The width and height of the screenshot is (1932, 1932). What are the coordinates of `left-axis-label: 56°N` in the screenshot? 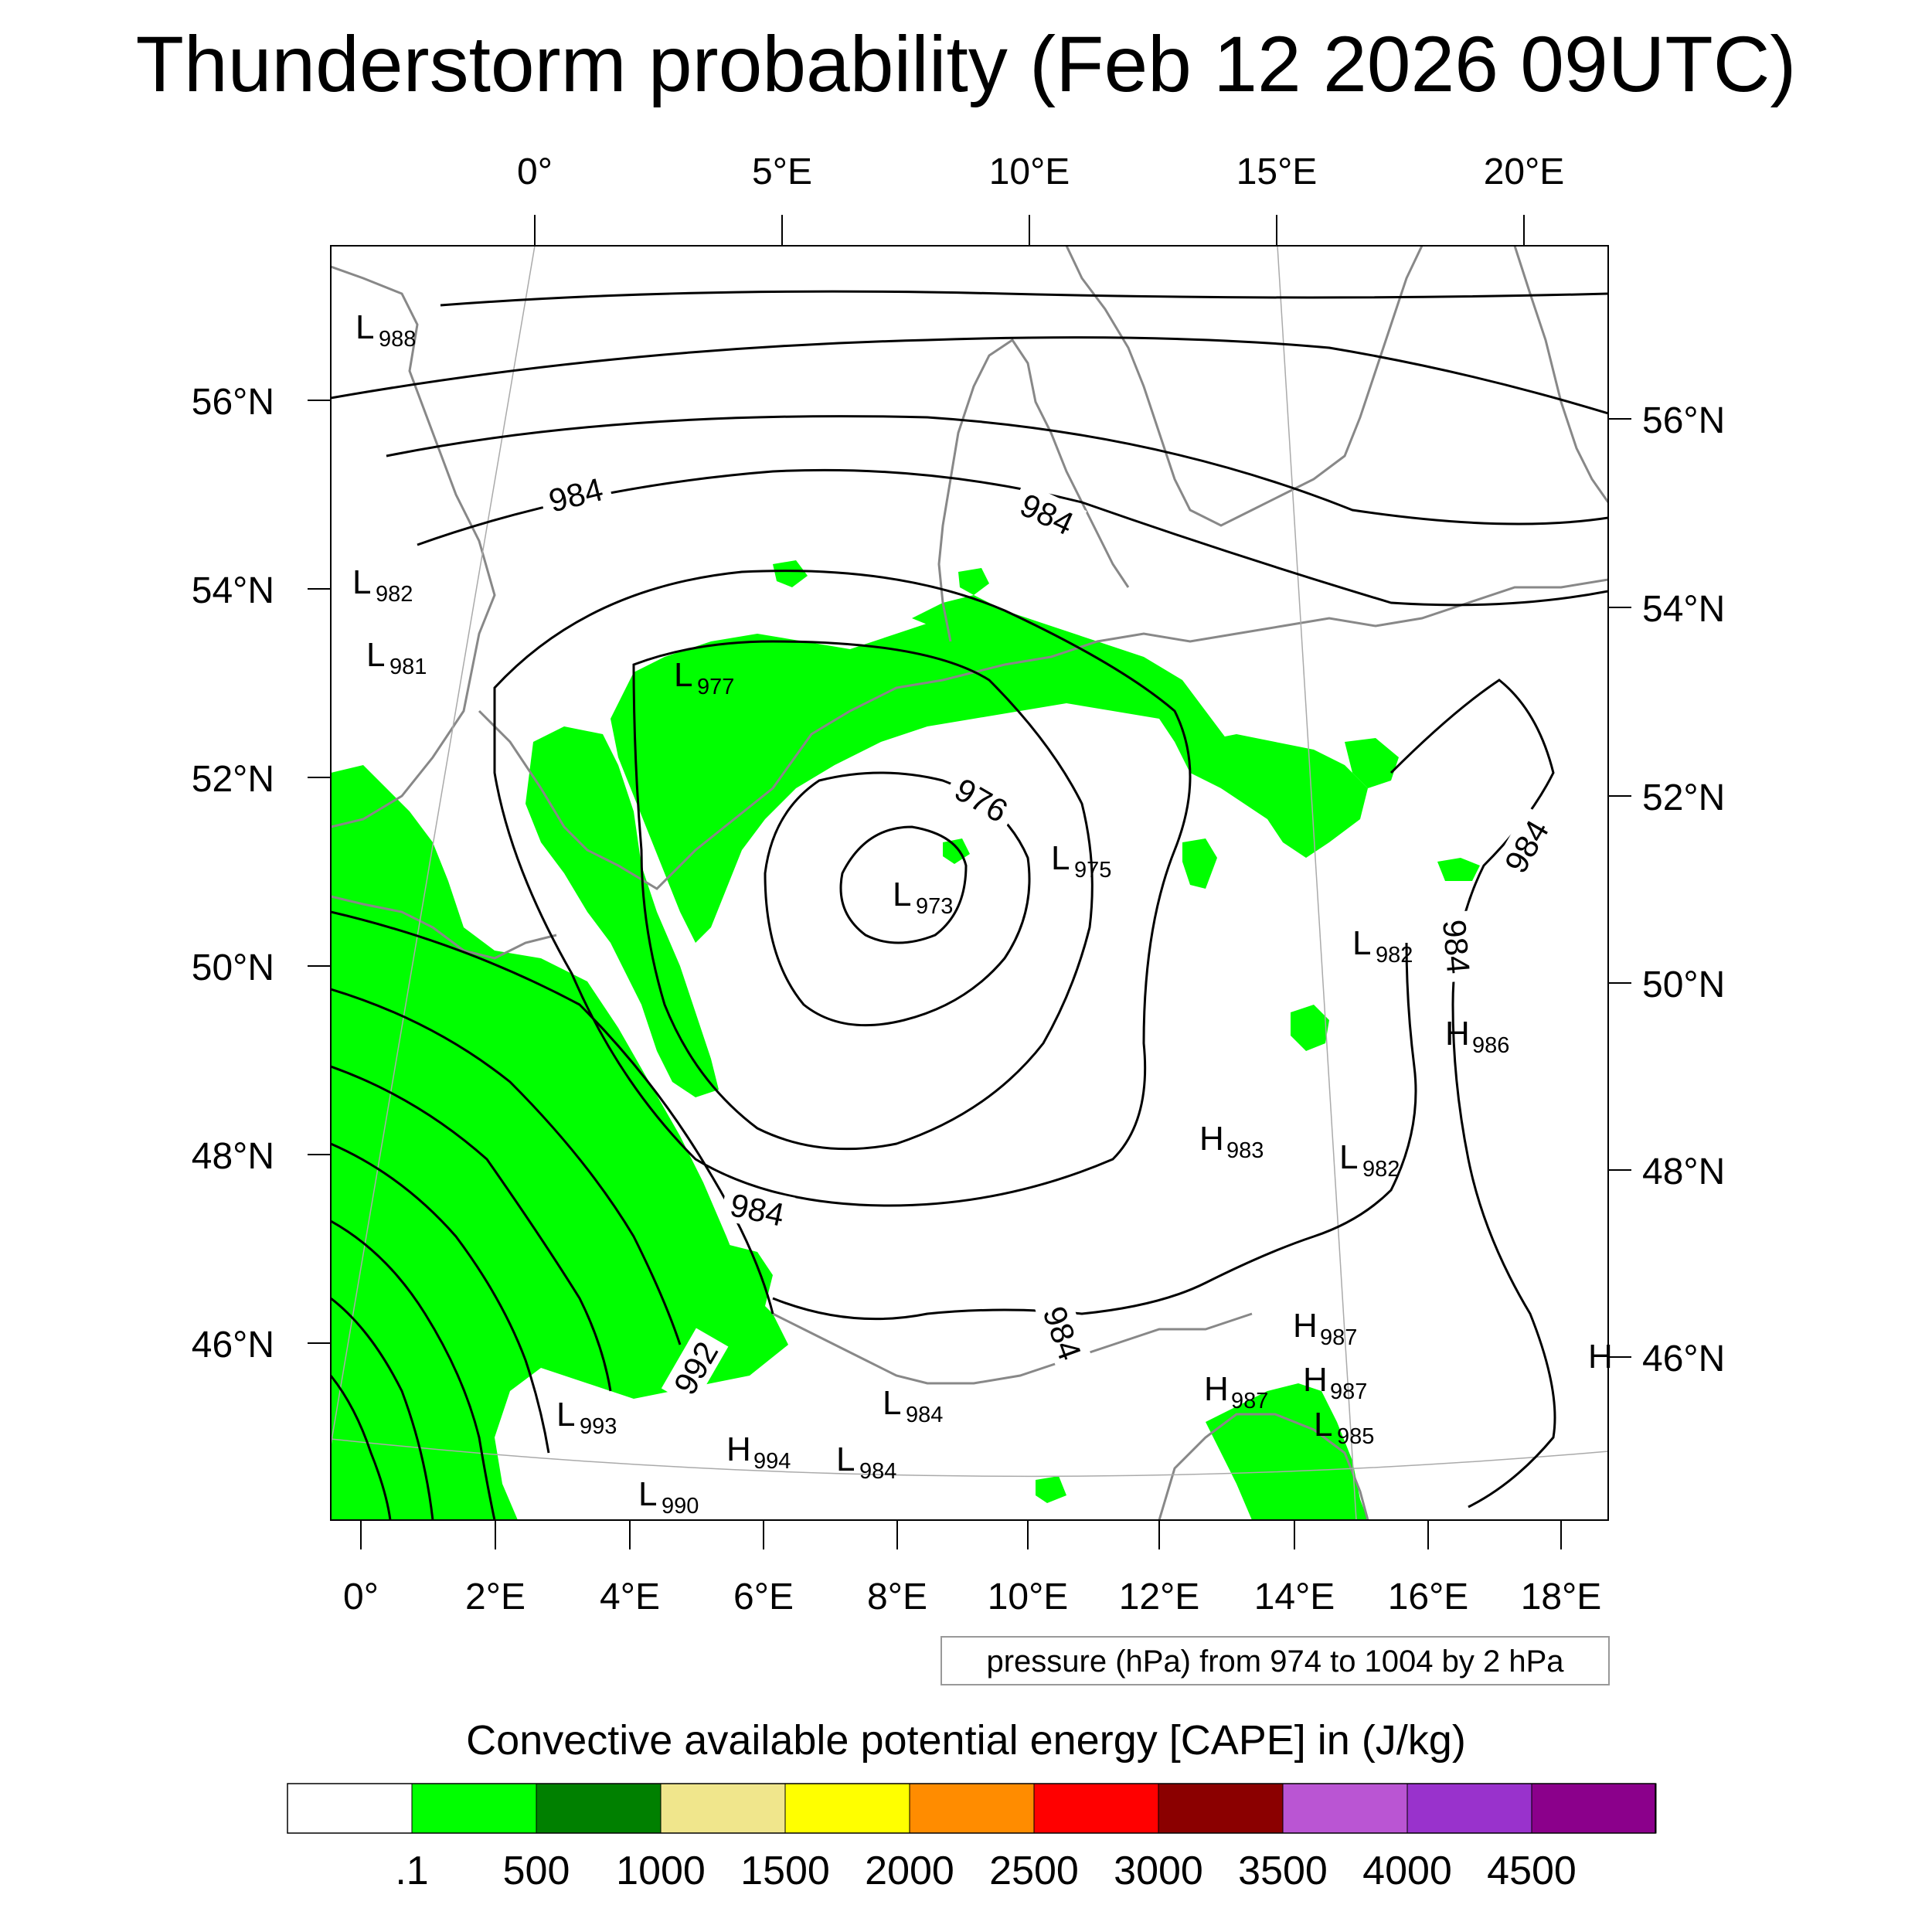 It's located at (233, 403).